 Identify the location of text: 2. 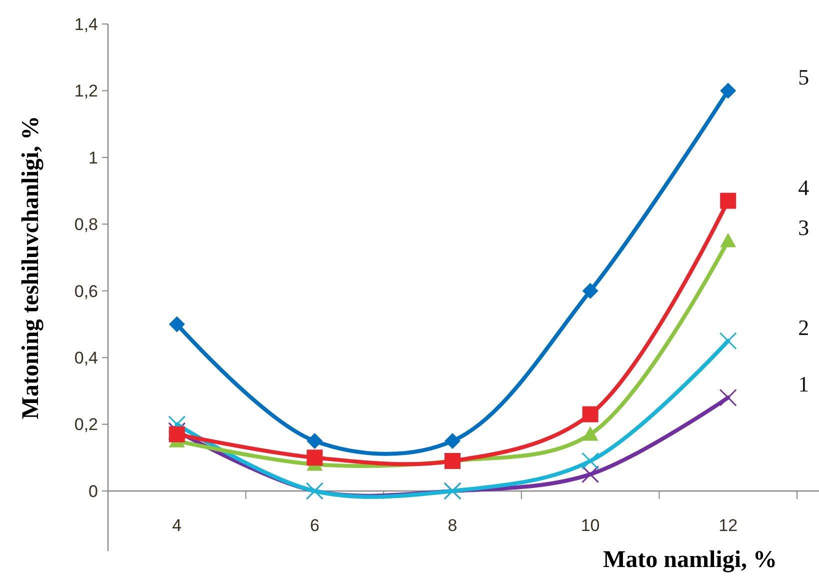
(804, 327).